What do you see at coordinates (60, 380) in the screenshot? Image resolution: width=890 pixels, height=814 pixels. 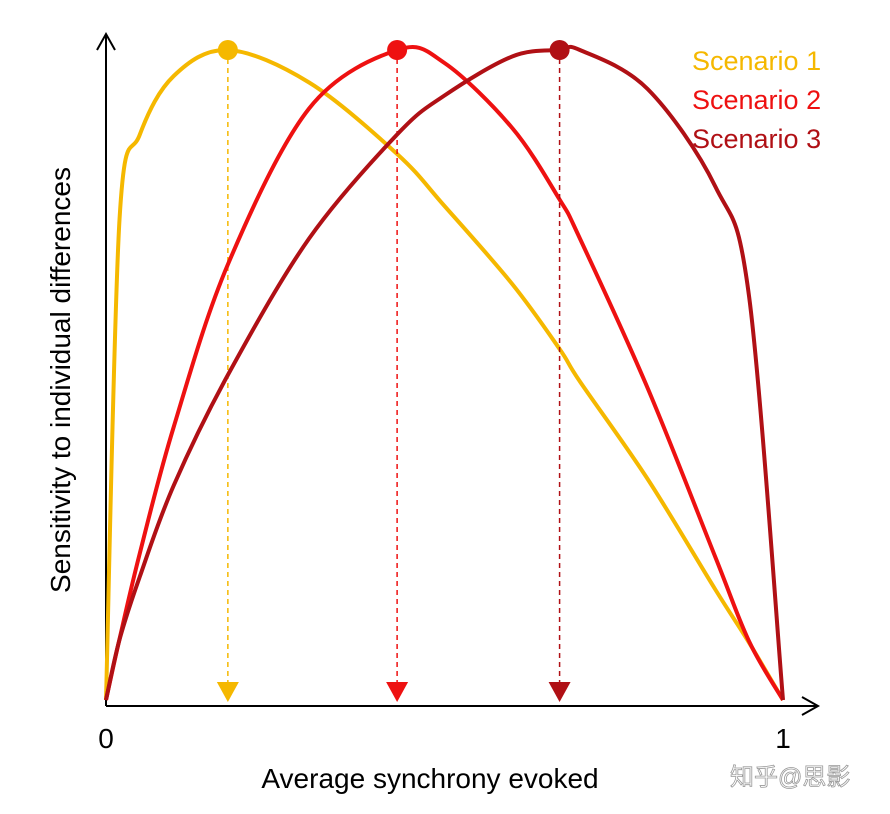 I see `y-axis-label: Sensitivity to individual differences` at bounding box center [60, 380].